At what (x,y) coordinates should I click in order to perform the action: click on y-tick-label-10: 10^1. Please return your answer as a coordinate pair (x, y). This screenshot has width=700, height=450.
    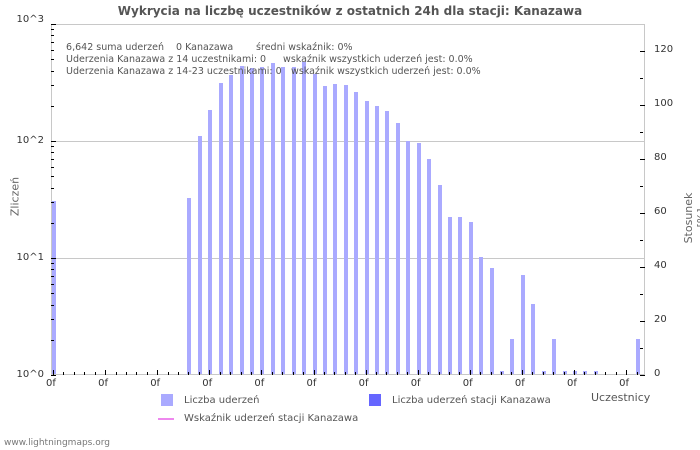
    Looking at the image, I should click on (30, 257).